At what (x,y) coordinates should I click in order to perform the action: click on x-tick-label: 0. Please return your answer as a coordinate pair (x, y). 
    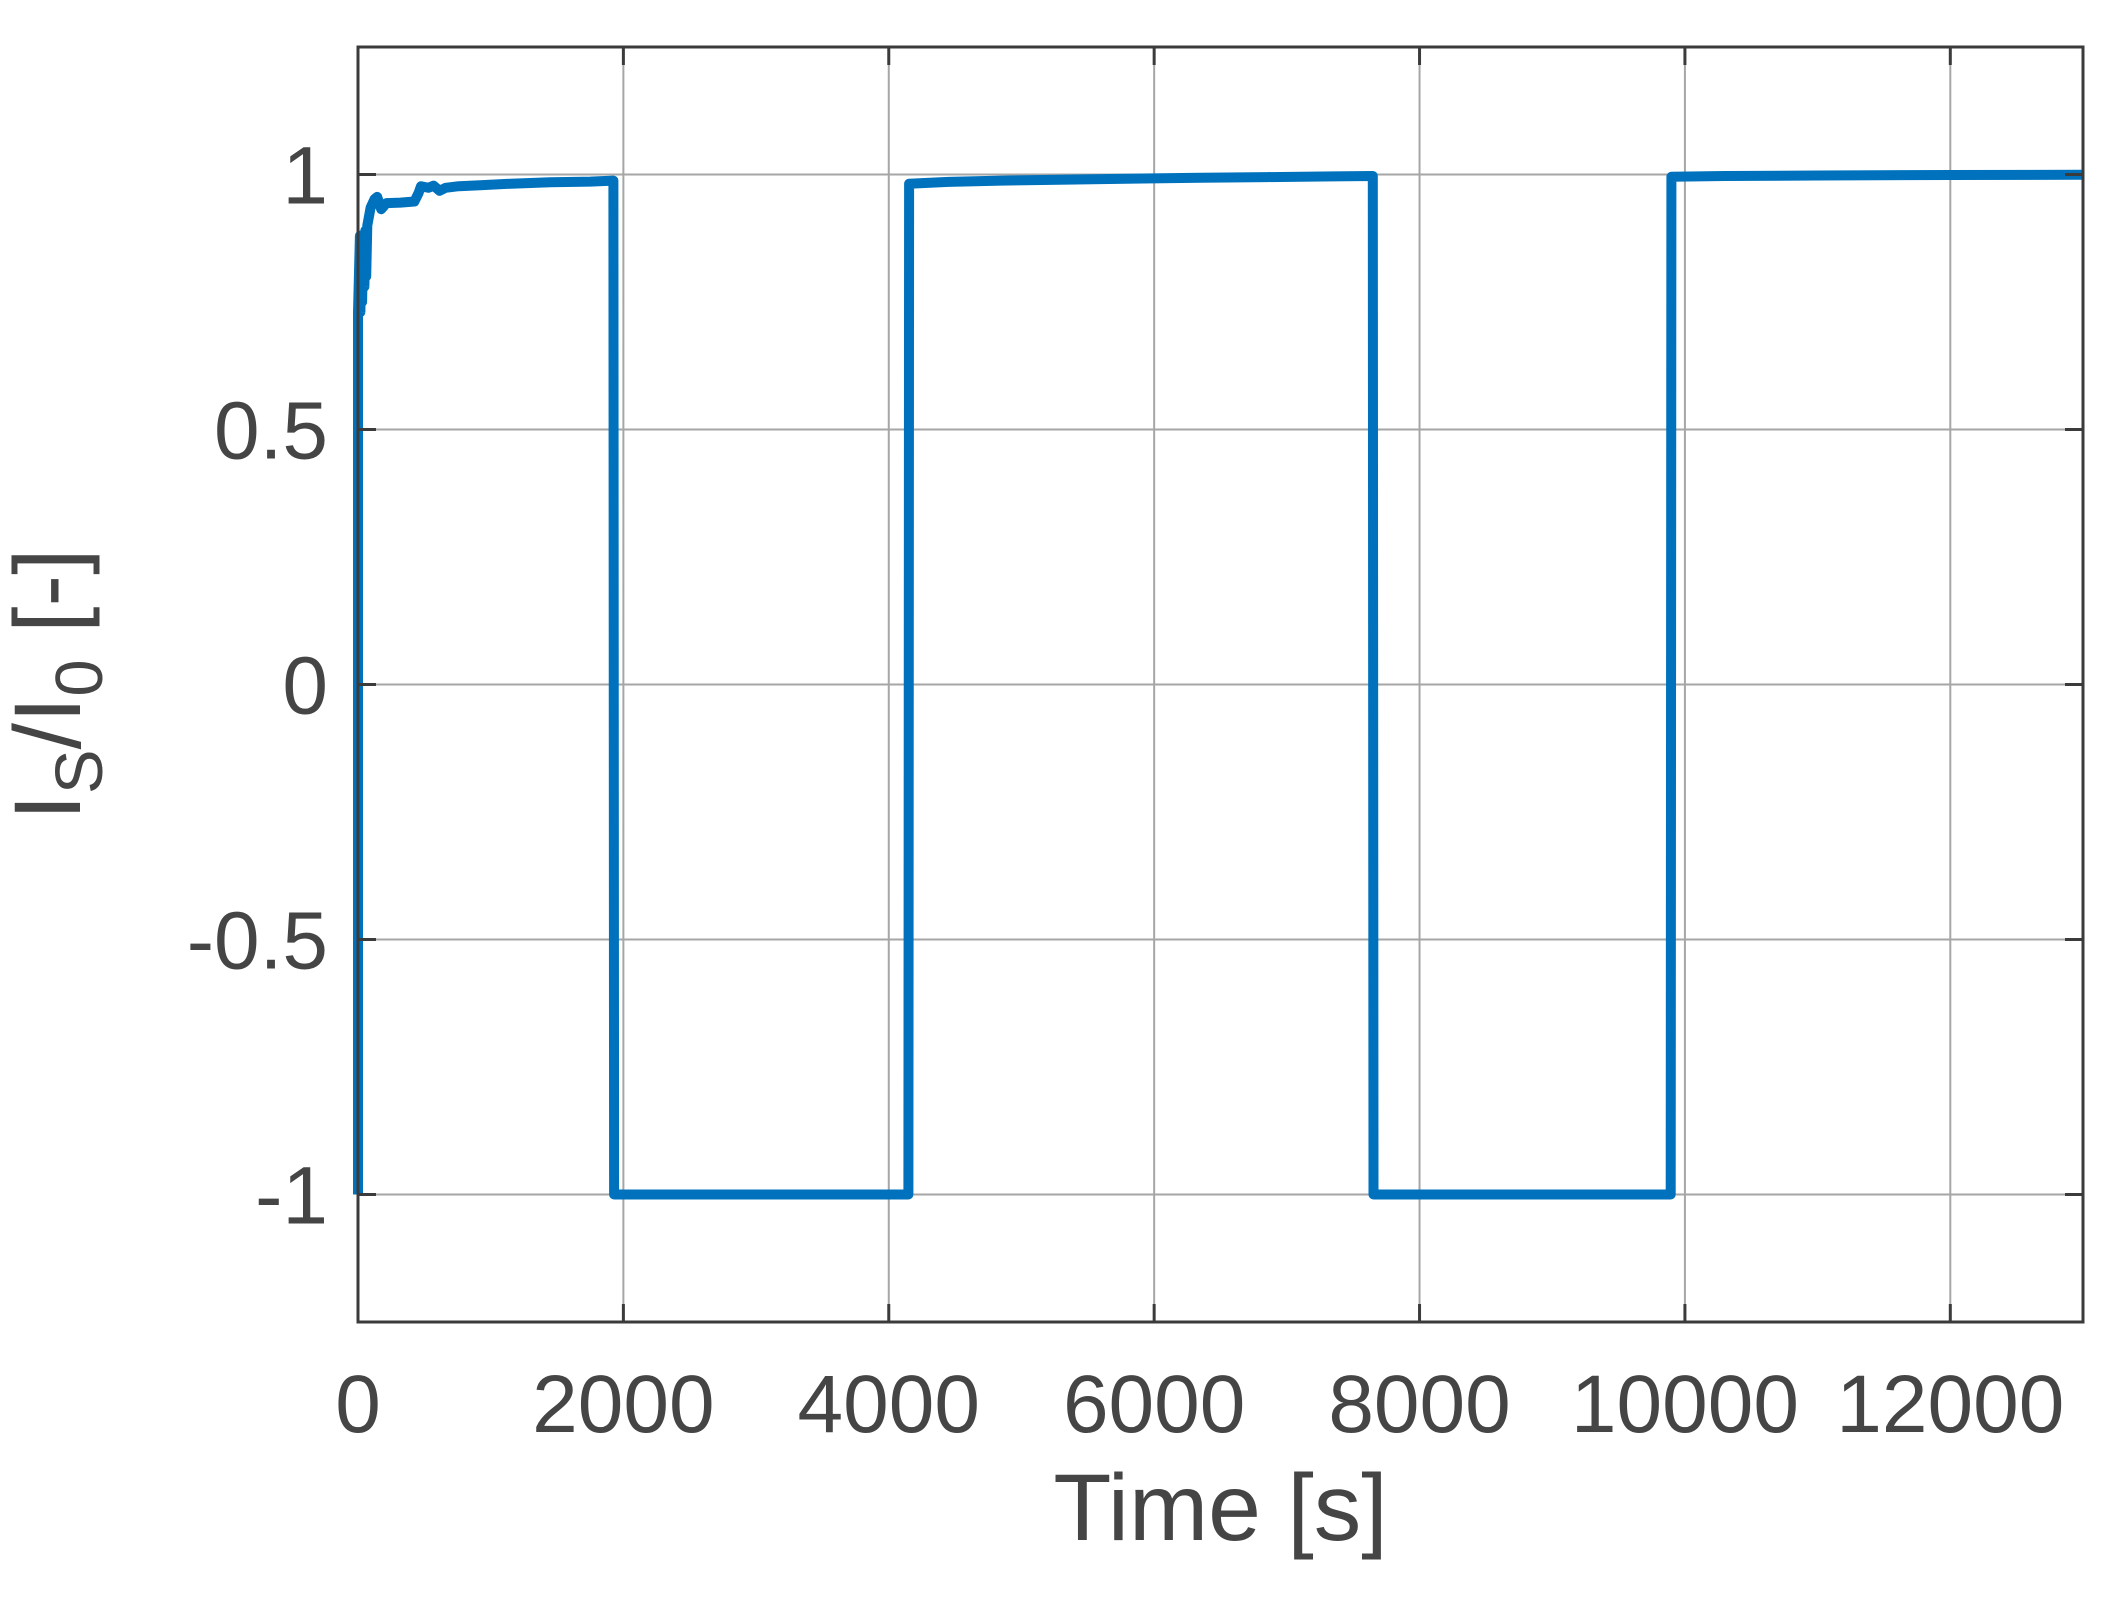
    Looking at the image, I should click on (358, 1404).